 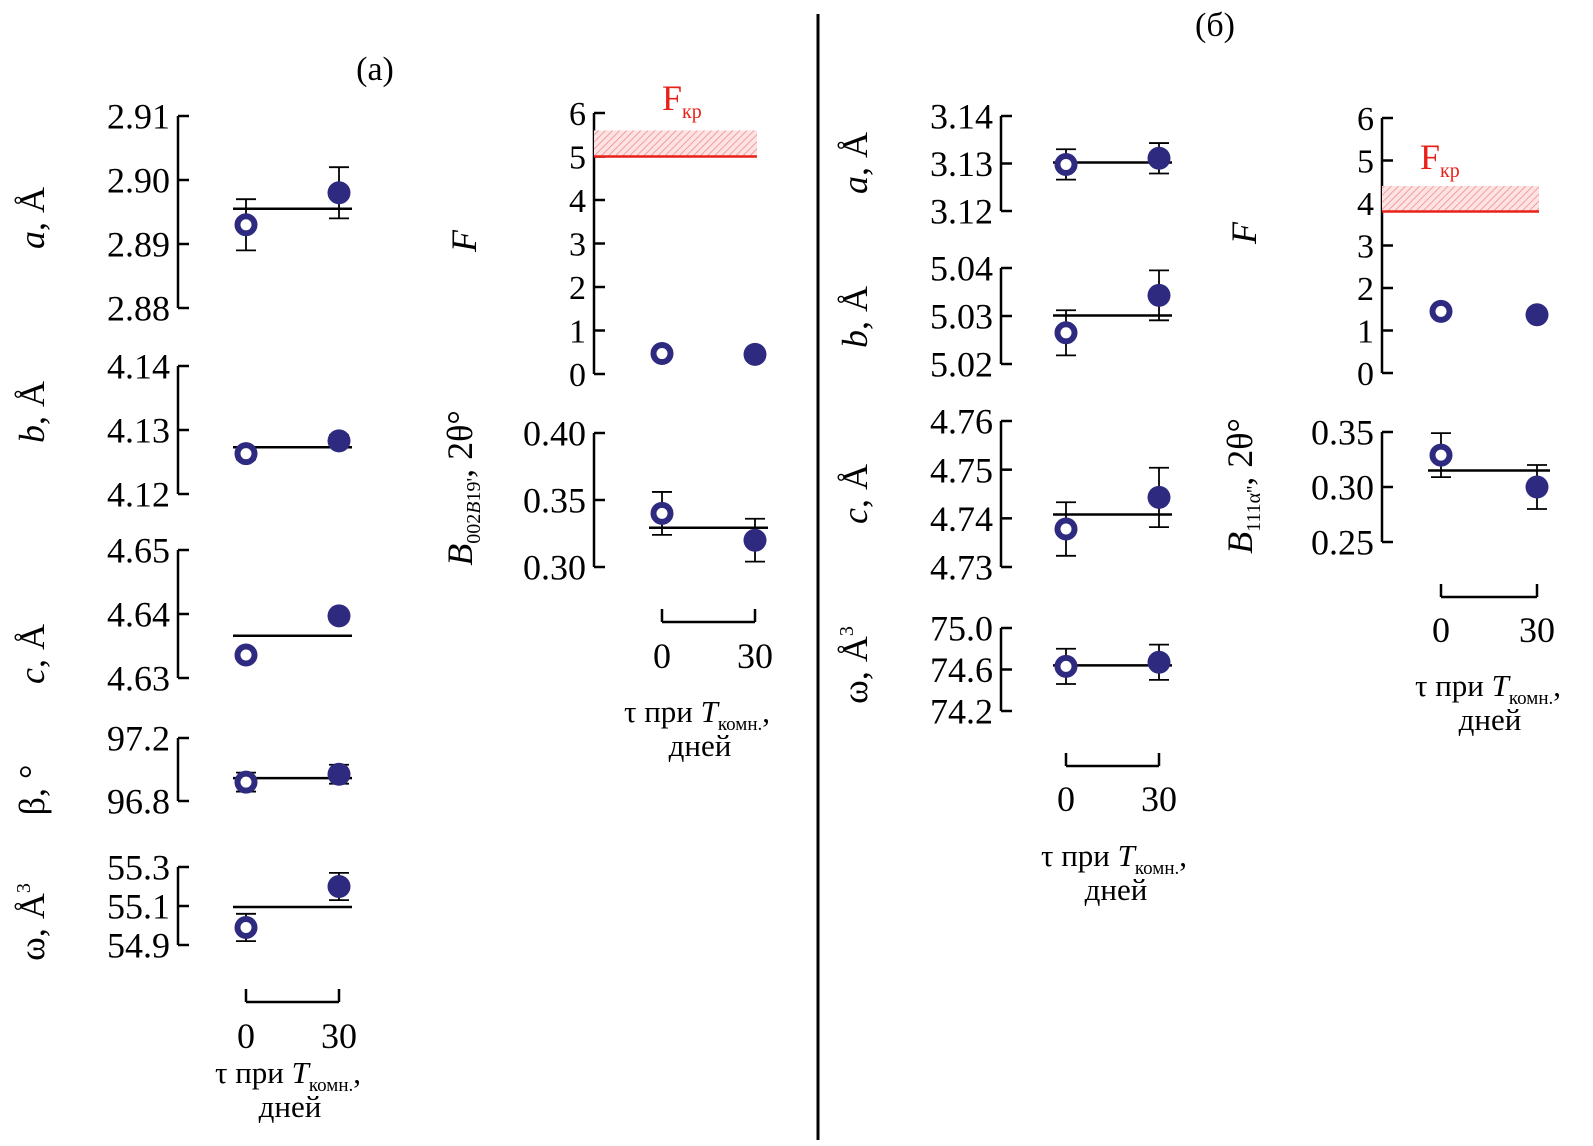 What do you see at coordinates (138, 907) in the screenshot?
I see `y-tick-label: 55.1` at bounding box center [138, 907].